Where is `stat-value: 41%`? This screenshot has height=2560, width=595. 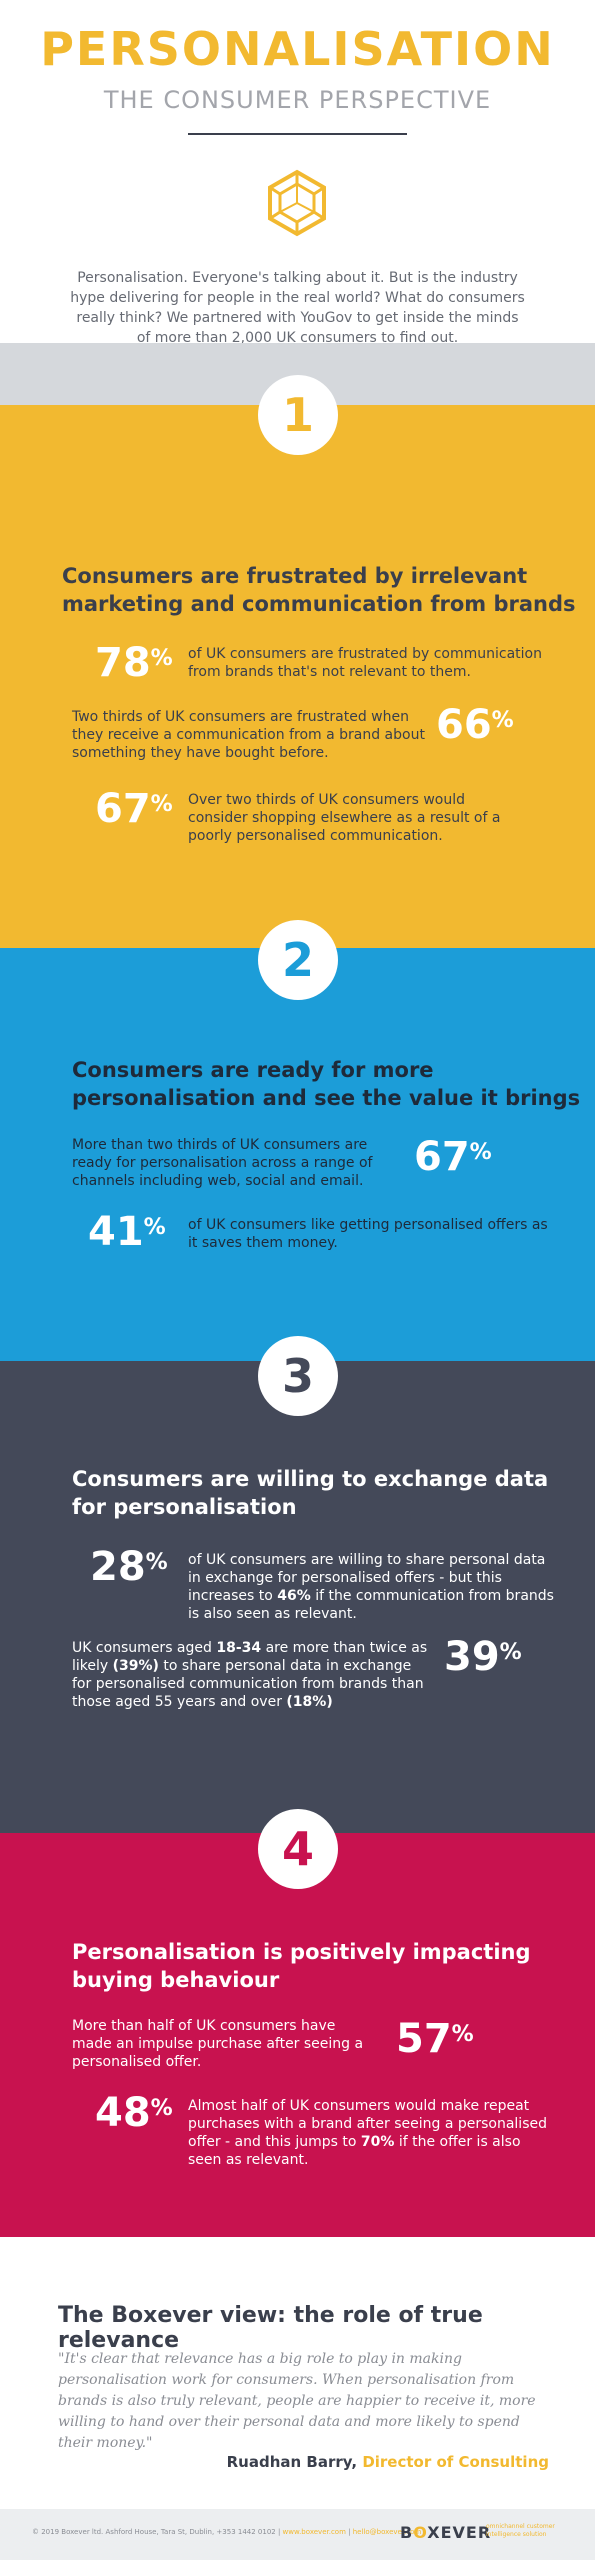 stat-value: 41% is located at coordinates (127, 1232).